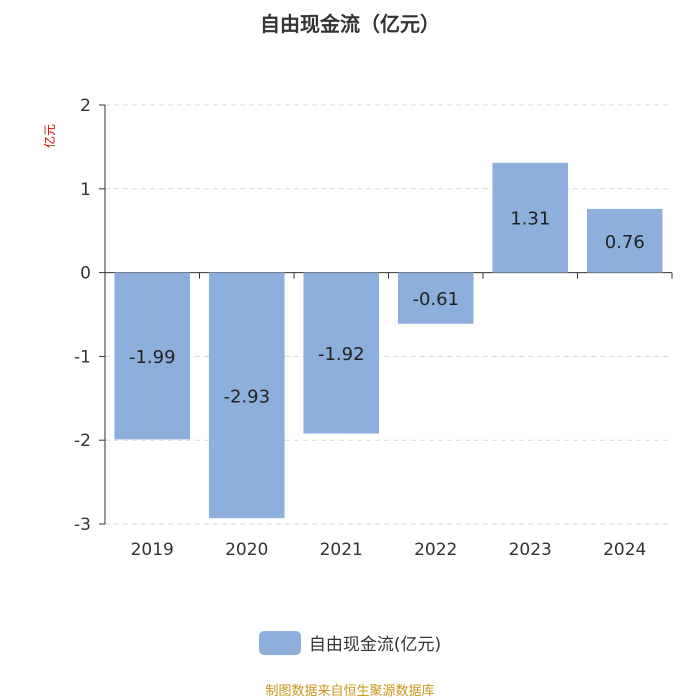  I want to click on legend-swatch, so click(279, 642).